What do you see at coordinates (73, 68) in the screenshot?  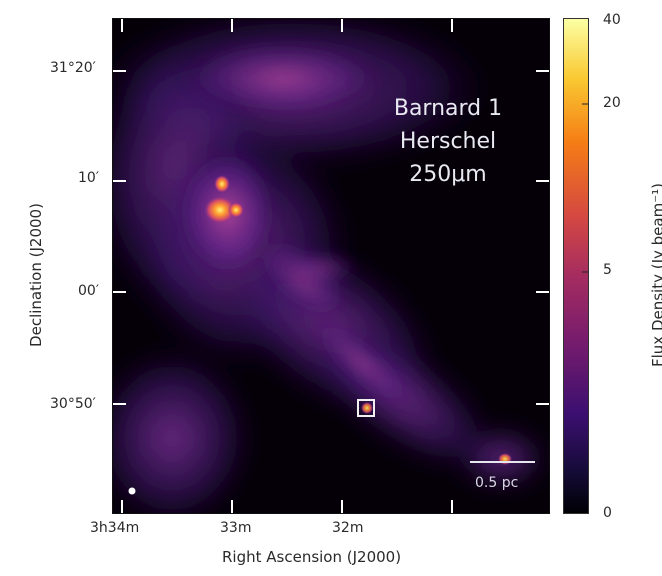 I see `y-tick-label: 31°20′` at bounding box center [73, 68].